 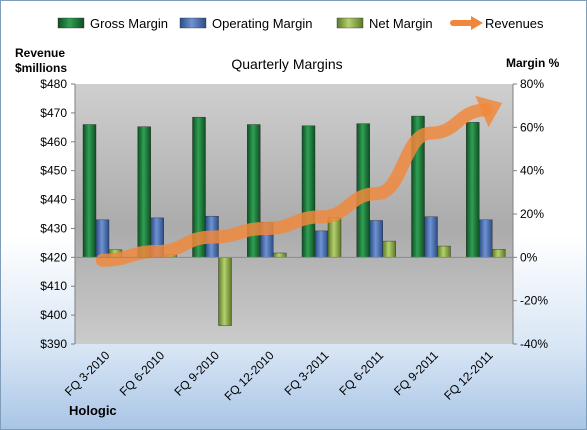 What do you see at coordinates (286, 64) in the screenshot?
I see `chart-title: Quarterly Margins` at bounding box center [286, 64].